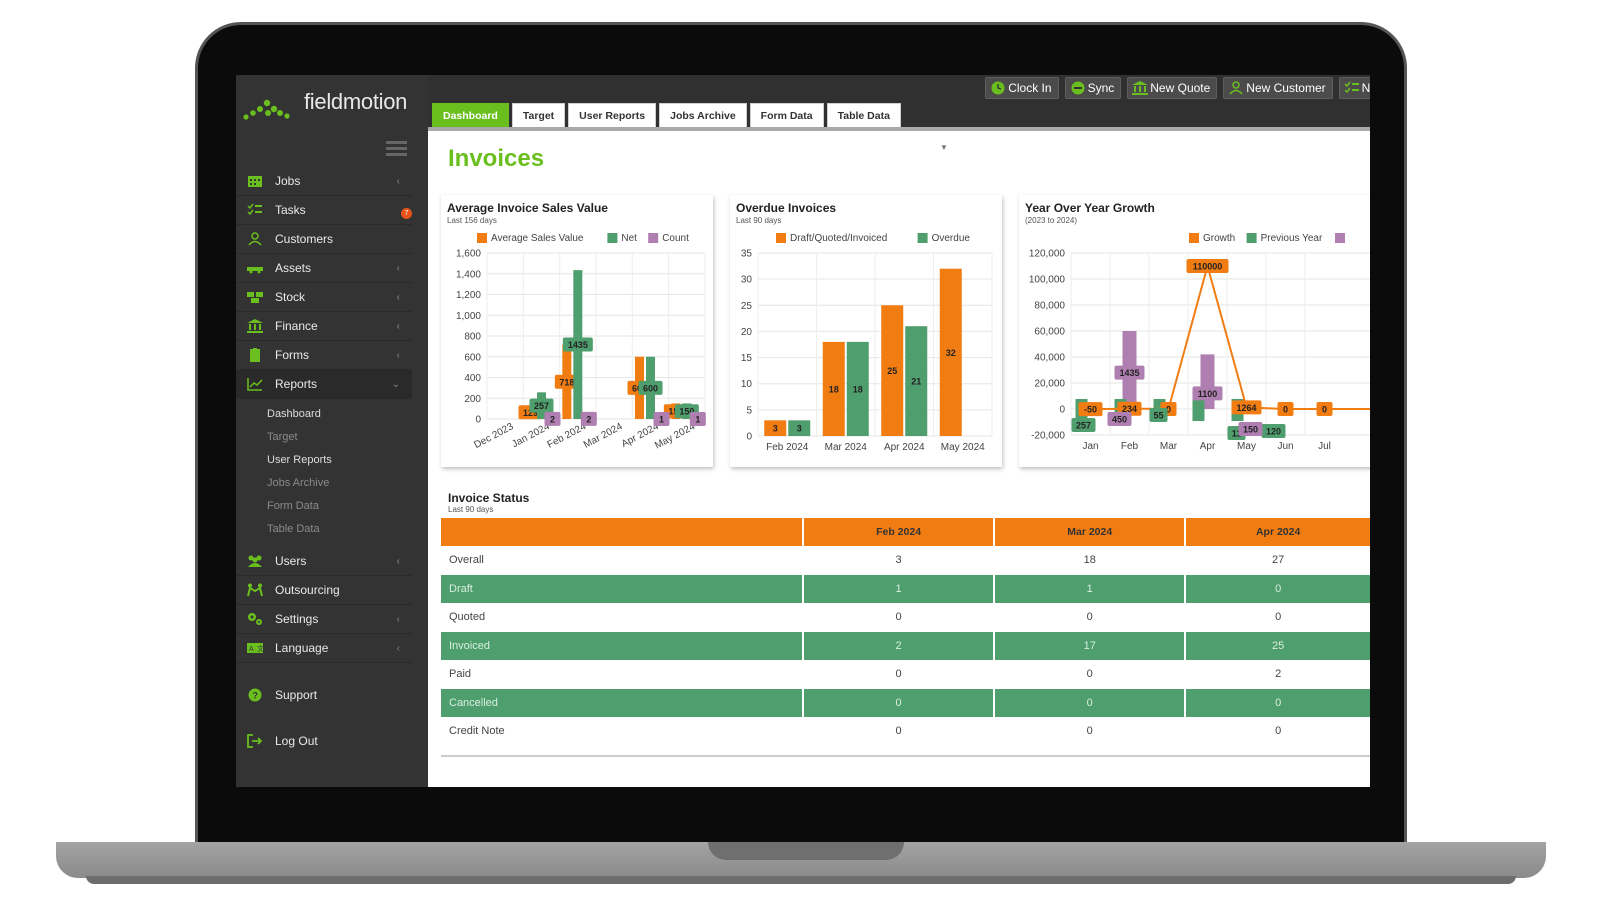 This screenshot has height=900, width=1600. What do you see at coordinates (251, 649) in the screenshot?
I see `svg-text: A` at bounding box center [251, 649].